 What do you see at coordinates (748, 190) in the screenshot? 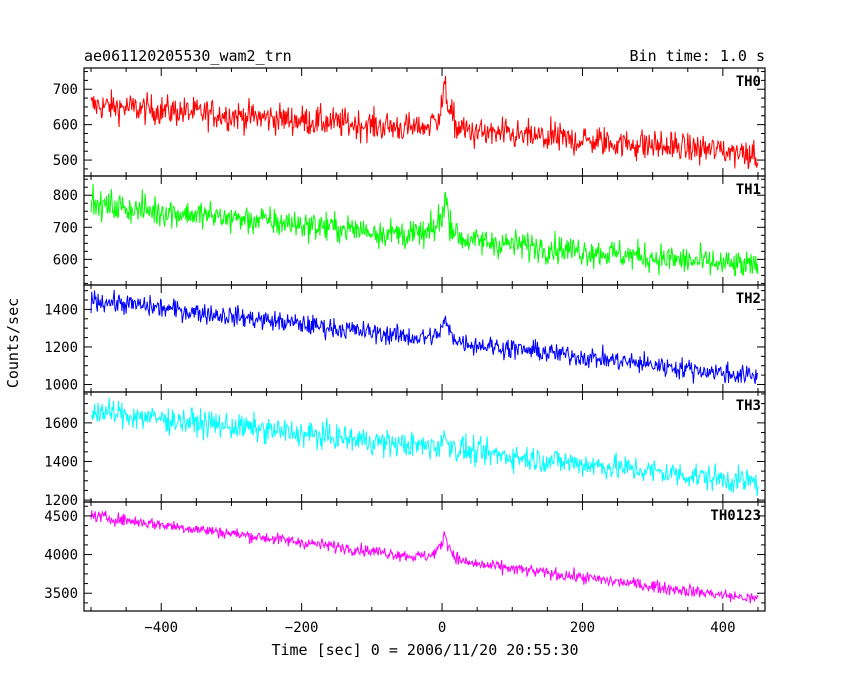
I see `panel-label: TH1` at bounding box center [748, 190].